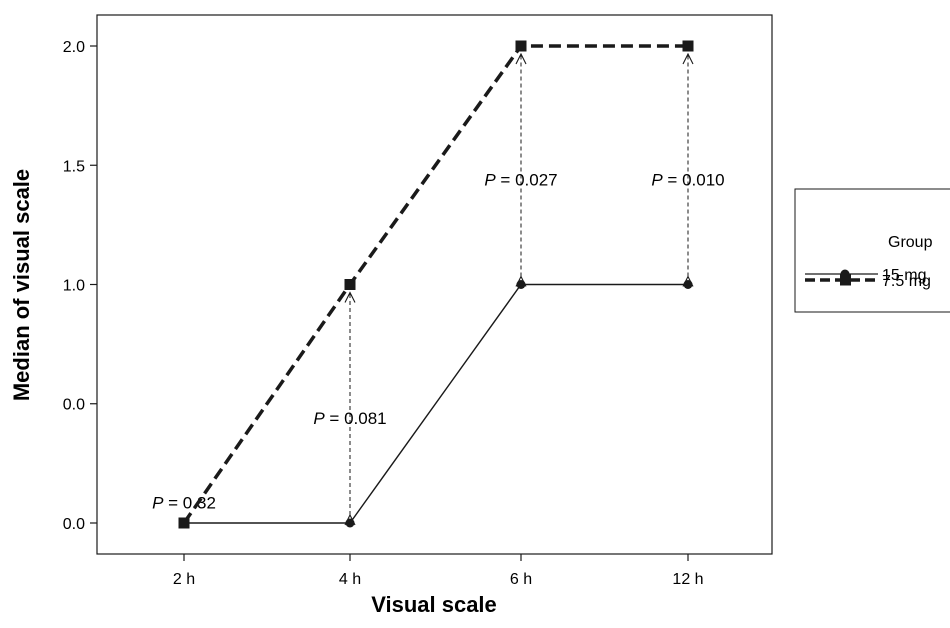  Describe the element at coordinates (189, 503) in the screenshot. I see `p-value-text: = 0.32` at that location.